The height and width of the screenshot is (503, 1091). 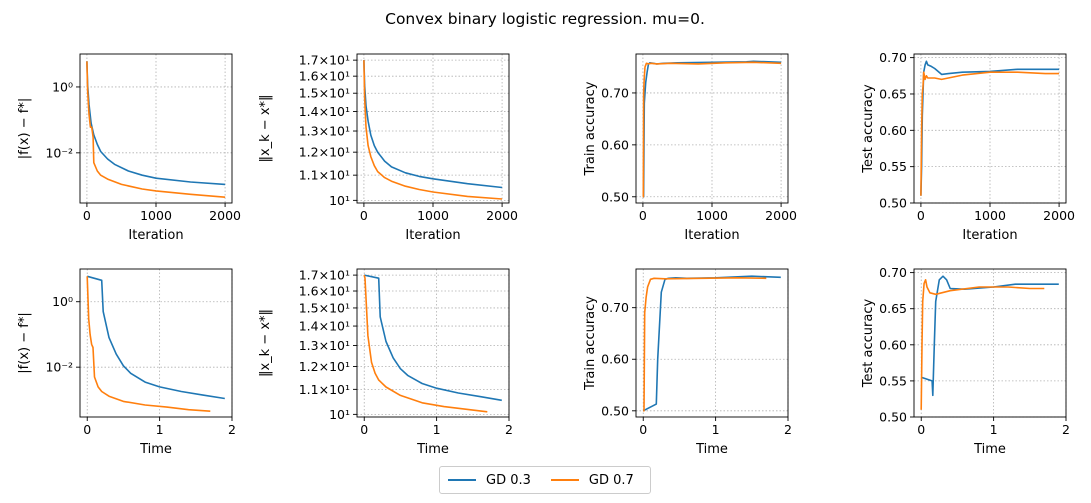 What do you see at coordinates (265, 128) in the screenshot?
I see `y-axis-label: ‖x_k − x*‖` at bounding box center [265, 128].